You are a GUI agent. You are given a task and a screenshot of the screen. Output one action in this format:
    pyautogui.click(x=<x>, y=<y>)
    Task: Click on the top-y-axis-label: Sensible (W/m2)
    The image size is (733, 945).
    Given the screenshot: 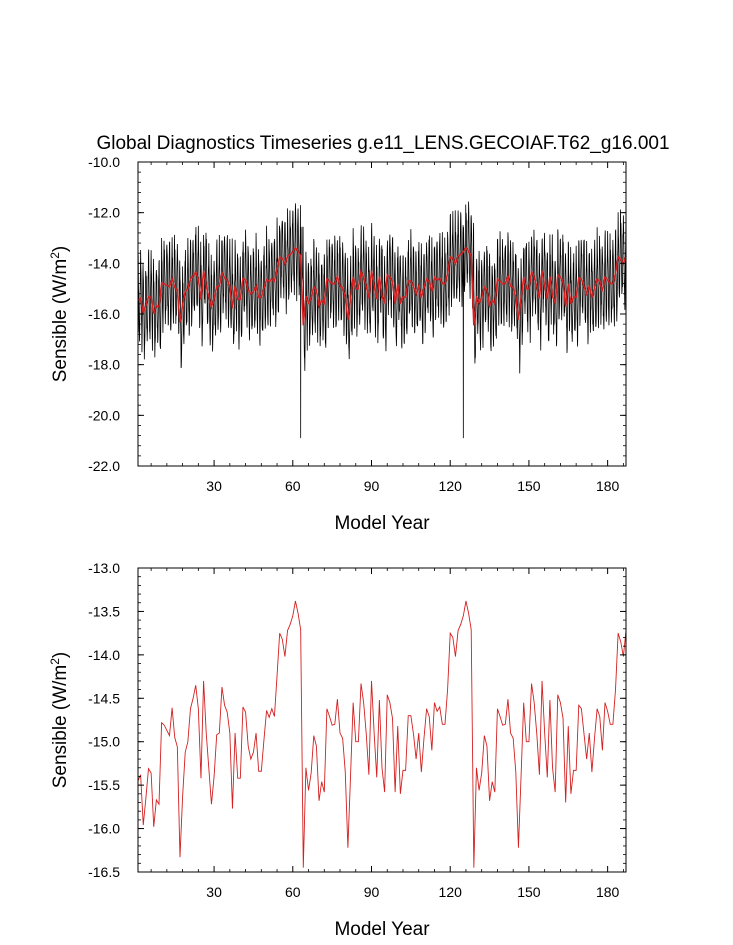 What is the action you would take?
    pyautogui.click(x=59, y=314)
    